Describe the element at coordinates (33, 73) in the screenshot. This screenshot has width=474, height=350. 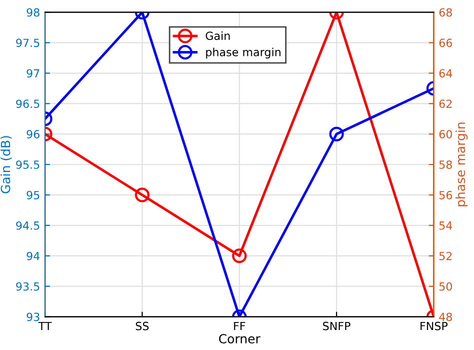
I see `y-tick-label: 97` at that location.